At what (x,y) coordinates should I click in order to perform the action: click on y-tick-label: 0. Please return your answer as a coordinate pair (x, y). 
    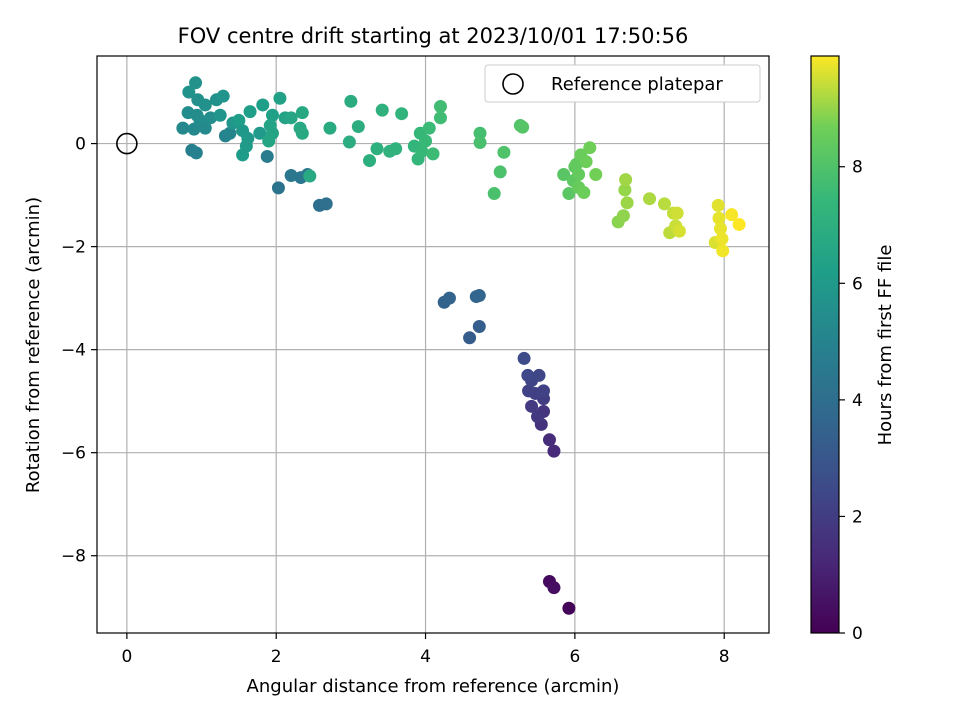
    Looking at the image, I should click on (80, 145).